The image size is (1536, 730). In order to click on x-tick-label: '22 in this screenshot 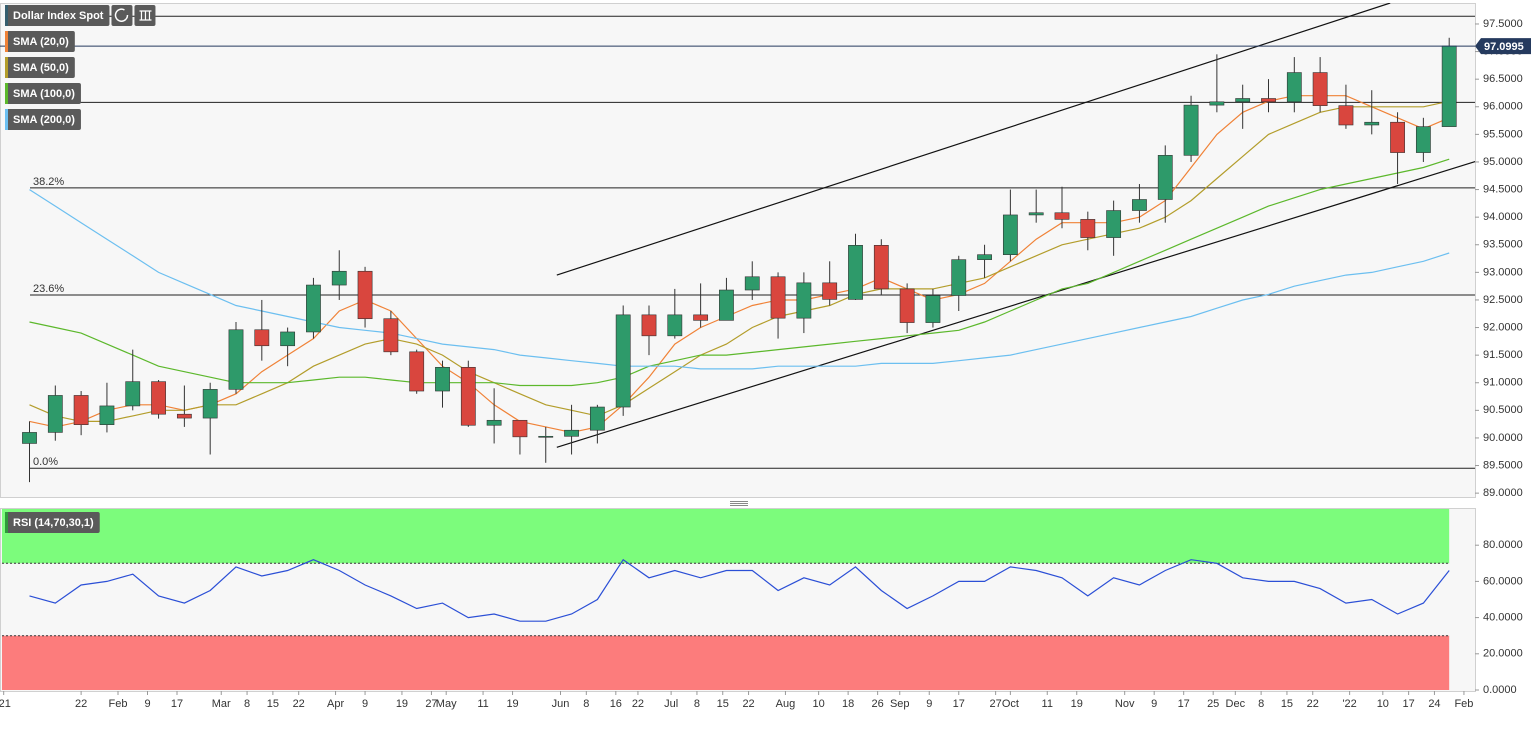, I will do `click(1349, 704)`.